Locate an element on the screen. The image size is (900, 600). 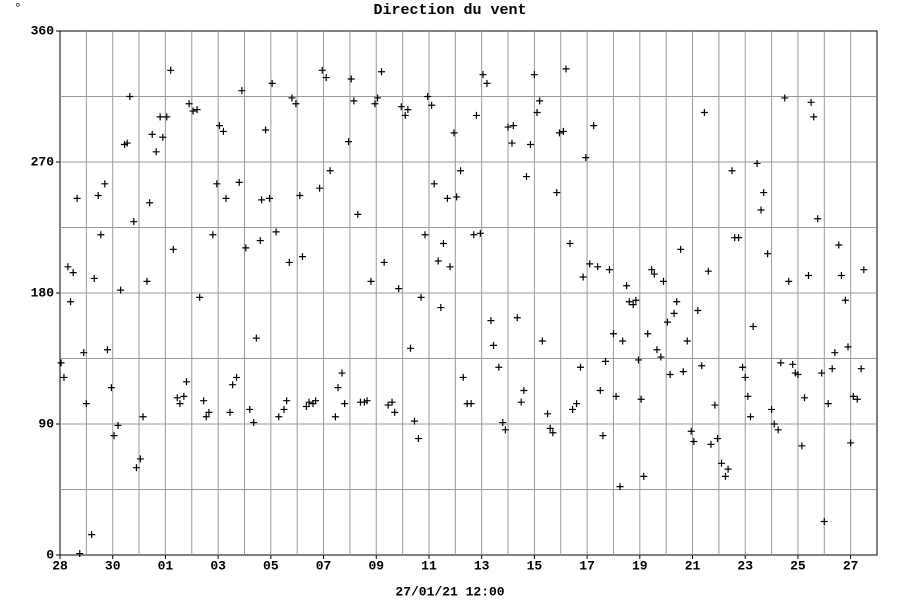
x-tick-label: 19 is located at coordinates (640, 565).